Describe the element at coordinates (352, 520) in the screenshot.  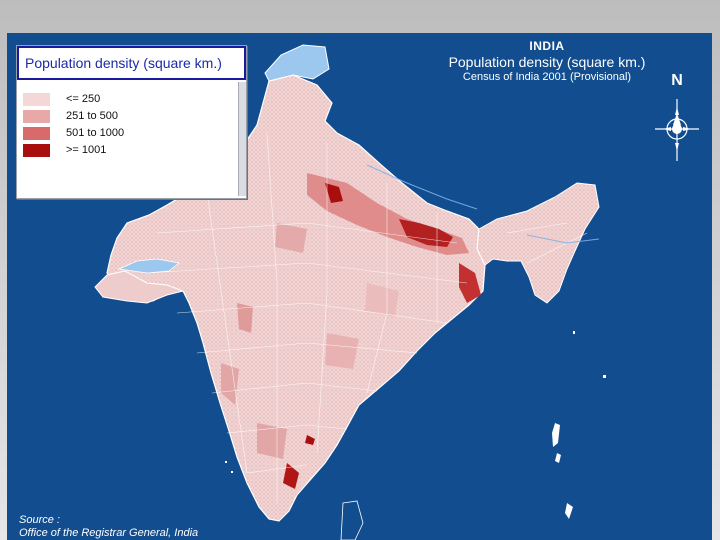
I see `sri-lanka-outline` at that location.